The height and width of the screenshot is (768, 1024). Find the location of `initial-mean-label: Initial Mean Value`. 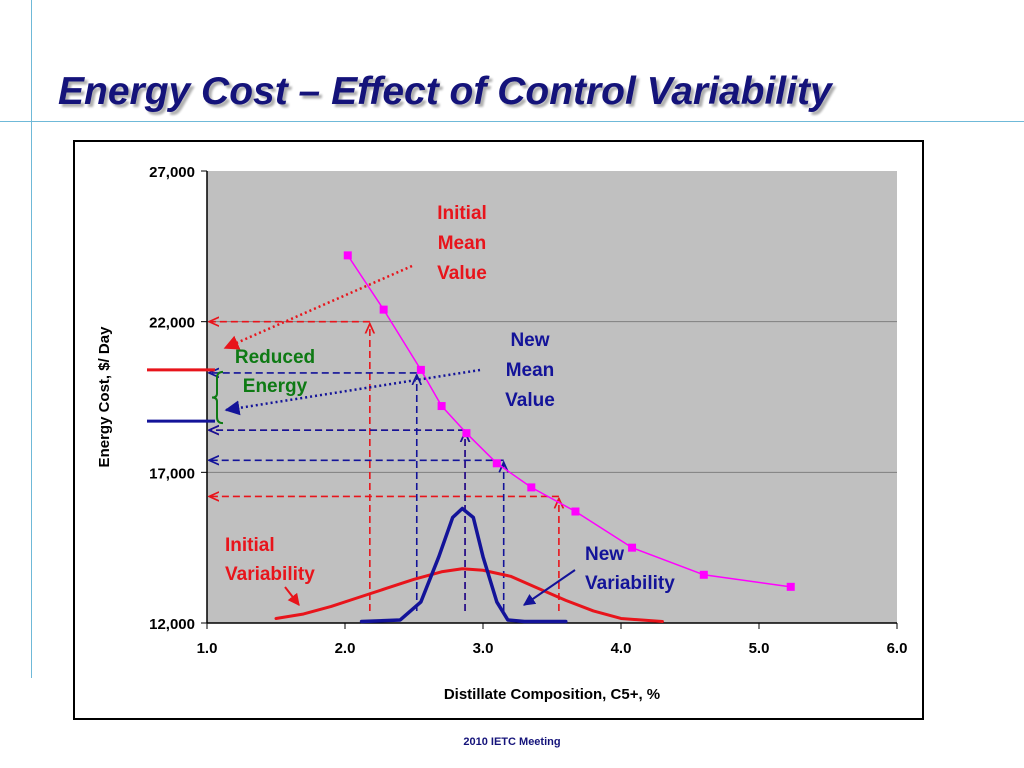

initial-mean-label: Initial Mean Value is located at coordinates (462, 243).